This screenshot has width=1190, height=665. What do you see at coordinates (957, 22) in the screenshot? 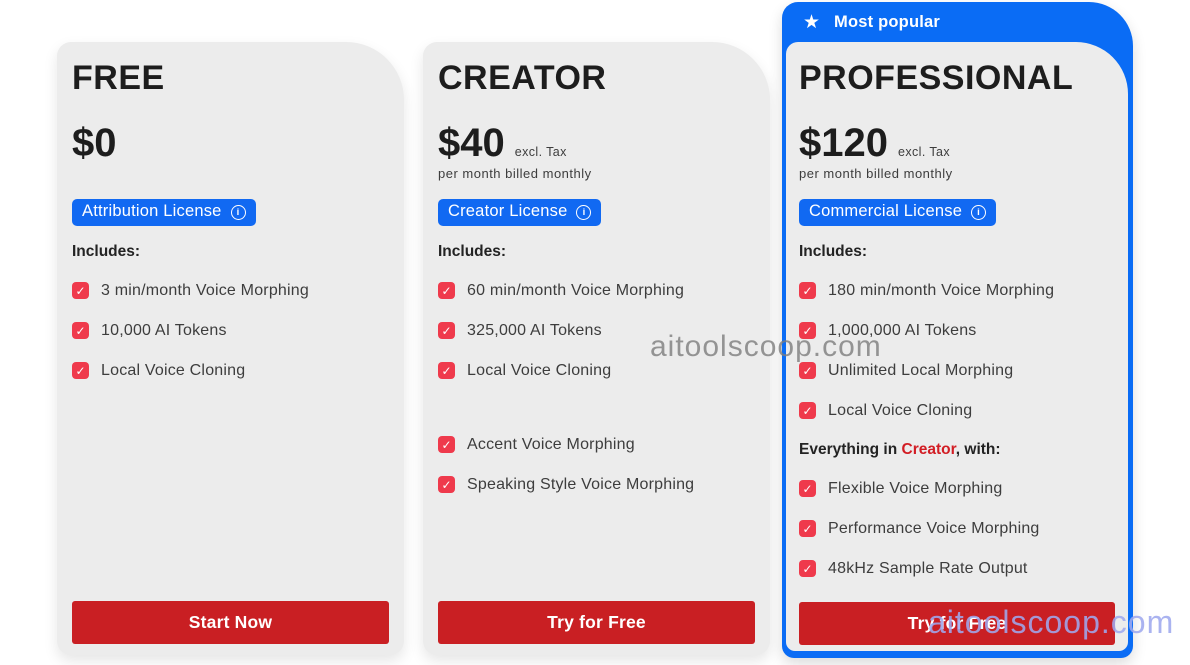
I see `most-popular-banner: ★ Most popular` at bounding box center [957, 22].